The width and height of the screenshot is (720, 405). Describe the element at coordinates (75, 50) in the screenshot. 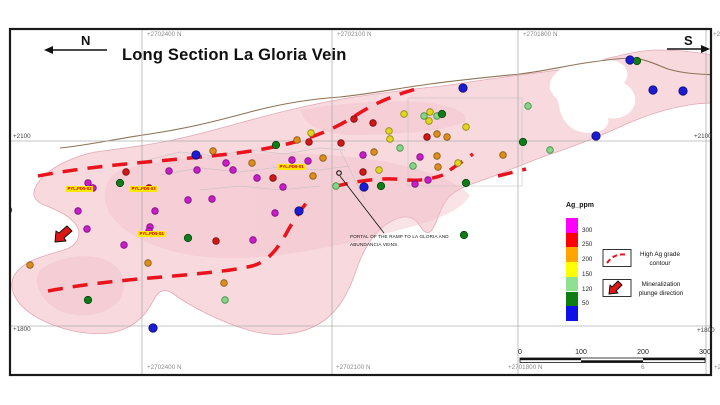

I see `north-arrow` at that location.